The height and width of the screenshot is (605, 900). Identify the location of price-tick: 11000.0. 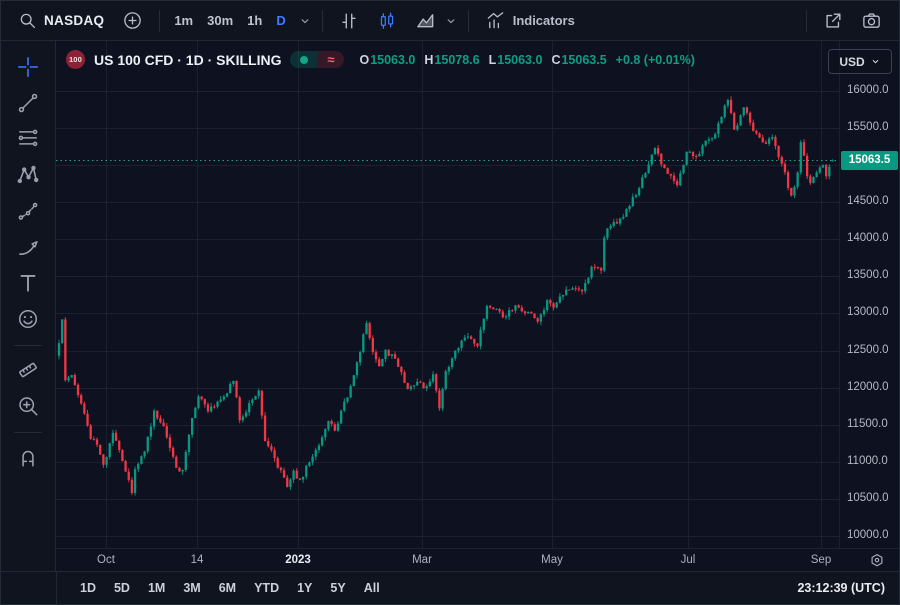
(867, 460).